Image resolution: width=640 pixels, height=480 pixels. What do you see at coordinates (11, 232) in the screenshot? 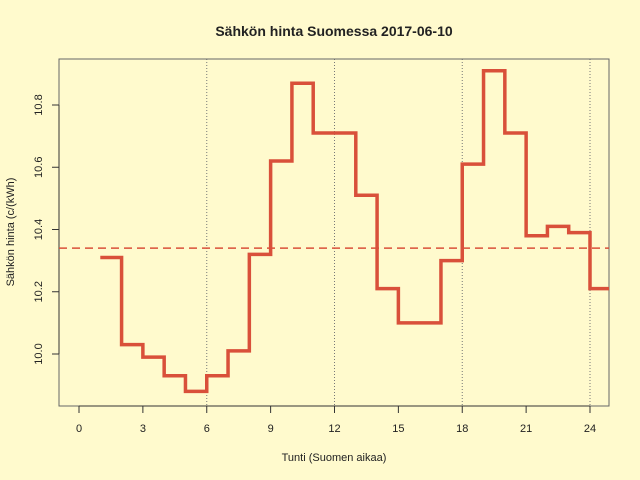
I see `y-axis-label: Sähkön hinta (c/(kWh)` at bounding box center [11, 232].